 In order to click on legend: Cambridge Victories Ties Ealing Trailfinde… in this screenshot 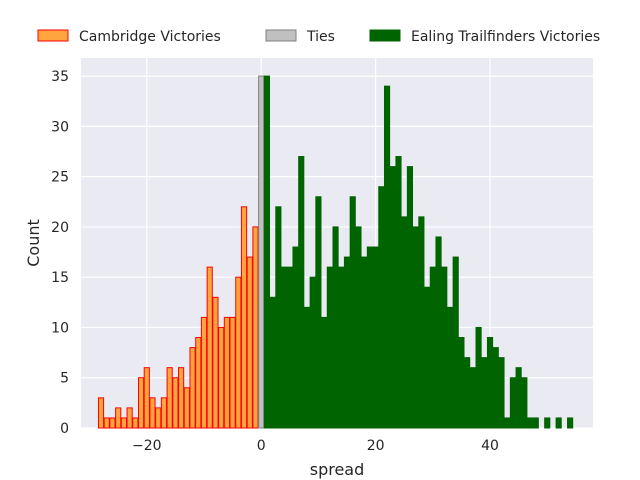, I will do `click(318, 37)`.